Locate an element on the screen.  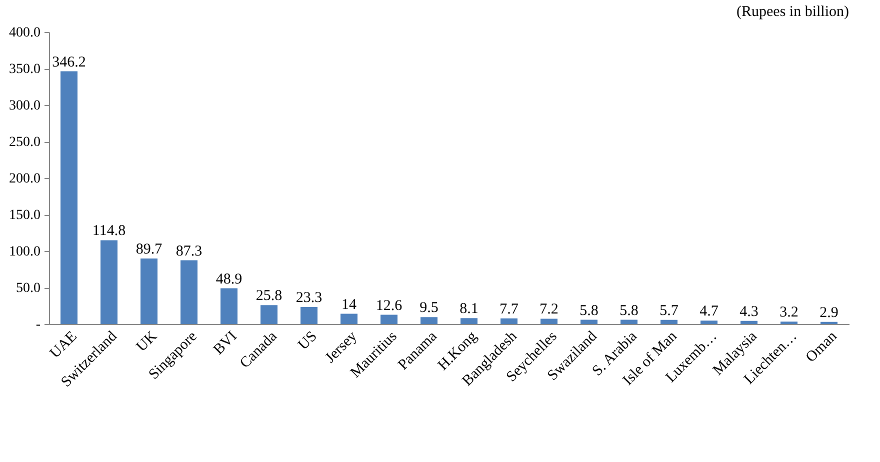
data-label: 114.8 is located at coordinates (109, 231).